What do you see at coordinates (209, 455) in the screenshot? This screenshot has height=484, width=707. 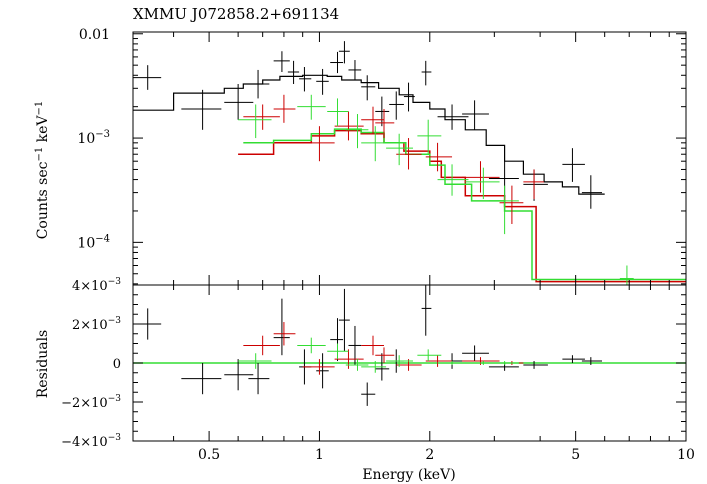 I see `x-tick-label: 0.5` at bounding box center [209, 455].